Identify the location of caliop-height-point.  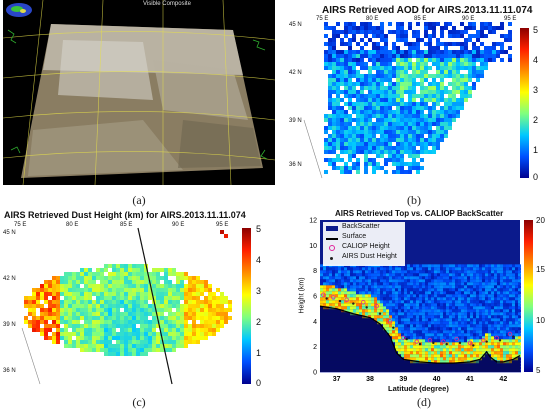
(323, 294).